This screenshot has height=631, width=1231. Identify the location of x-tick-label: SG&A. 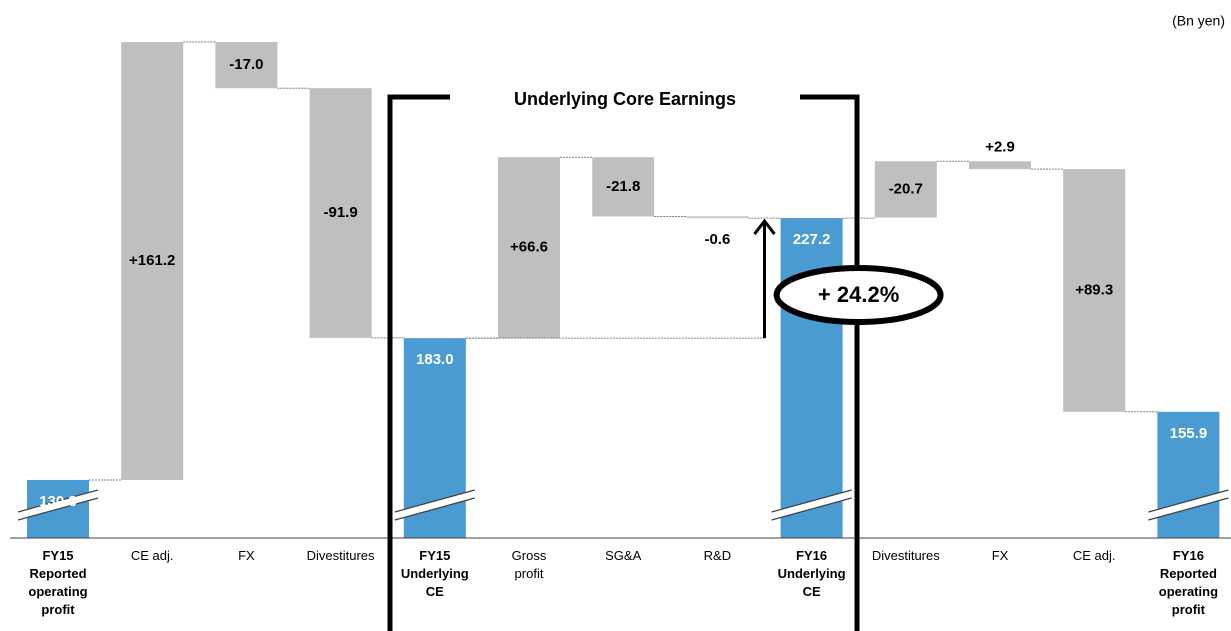
(623, 555).